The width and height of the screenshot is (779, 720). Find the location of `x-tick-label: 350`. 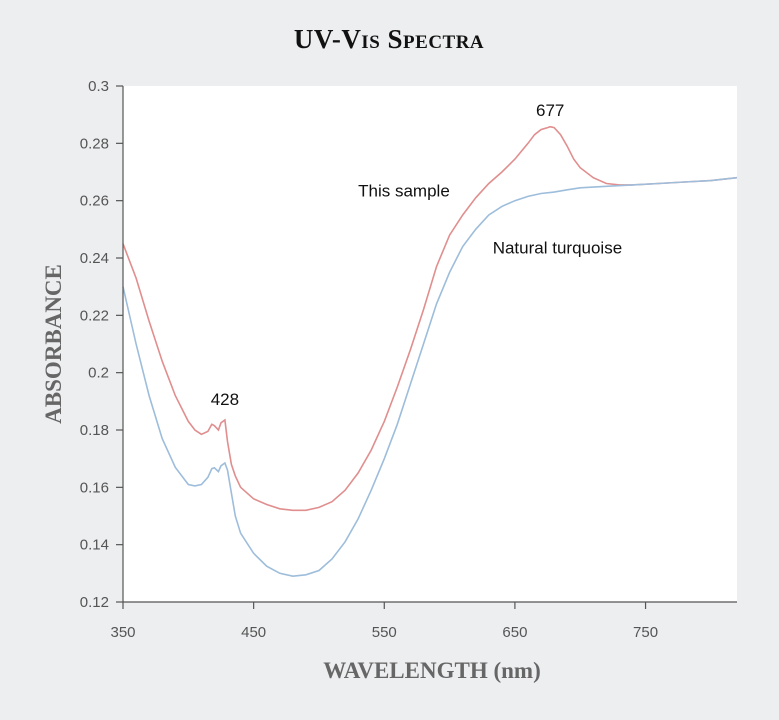

x-tick-label: 350 is located at coordinates (122, 632).